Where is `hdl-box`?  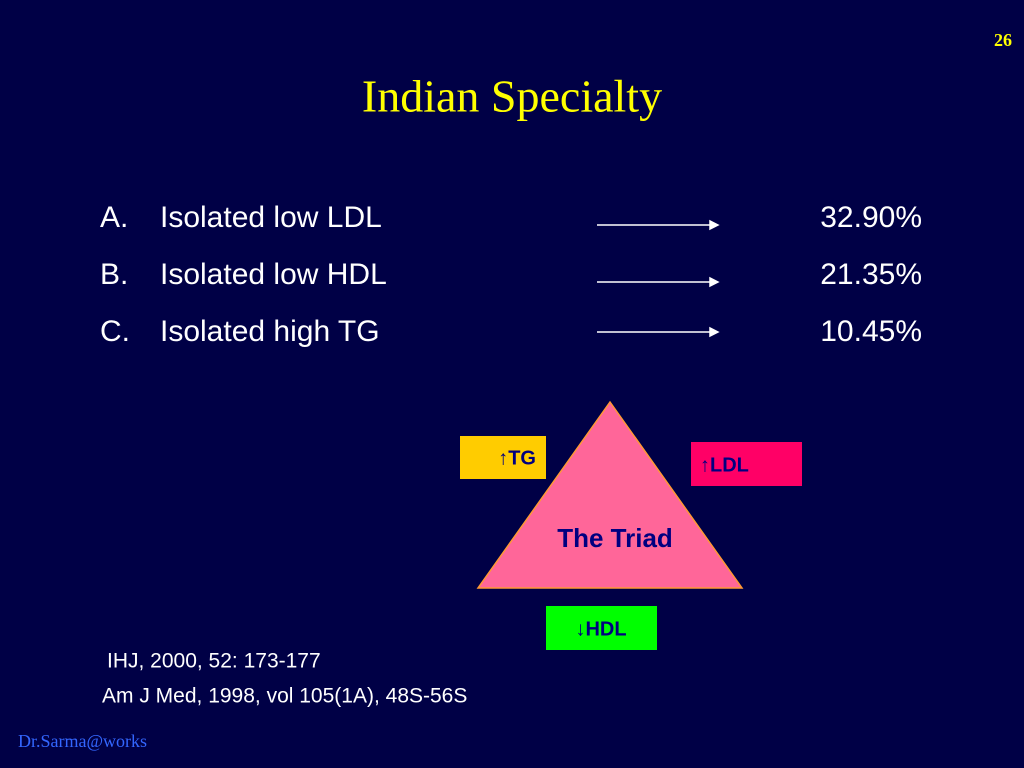
hdl-box is located at coordinates (601, 628).